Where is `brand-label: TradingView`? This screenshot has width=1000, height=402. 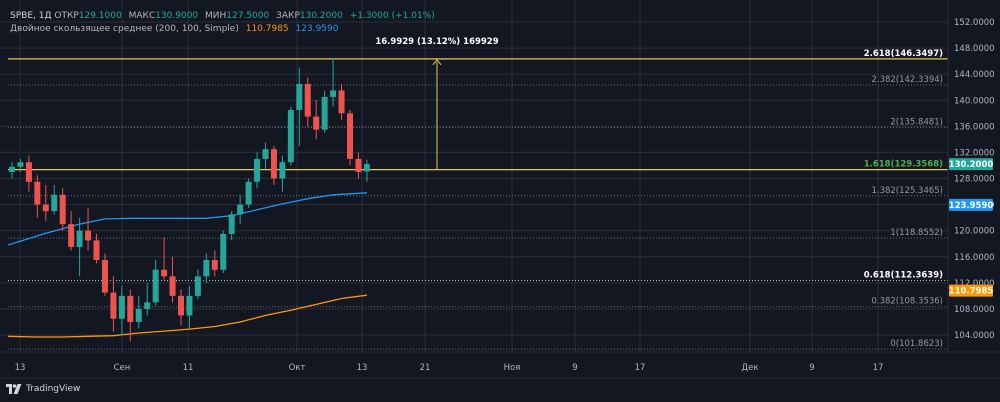 brand-label: TradingView is located at coordinates (53, 389).